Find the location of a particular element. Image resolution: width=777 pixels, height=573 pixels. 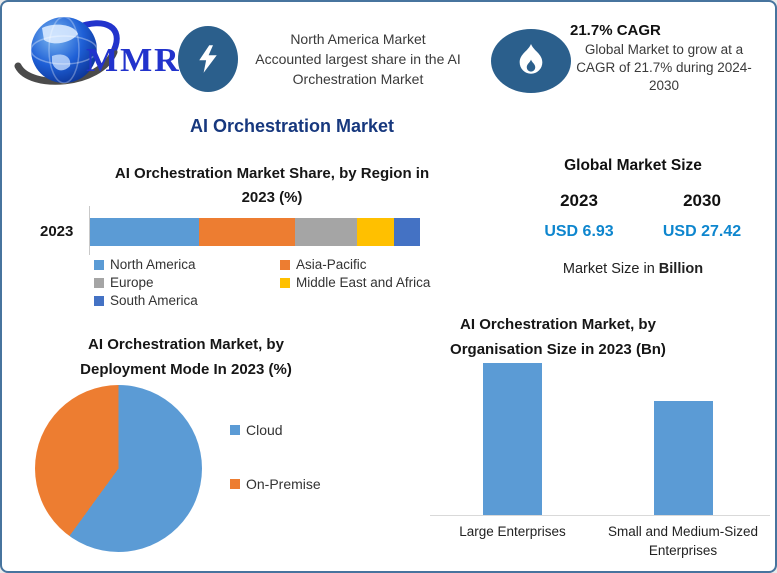

globe-icon is located at coordinates (67, 50).